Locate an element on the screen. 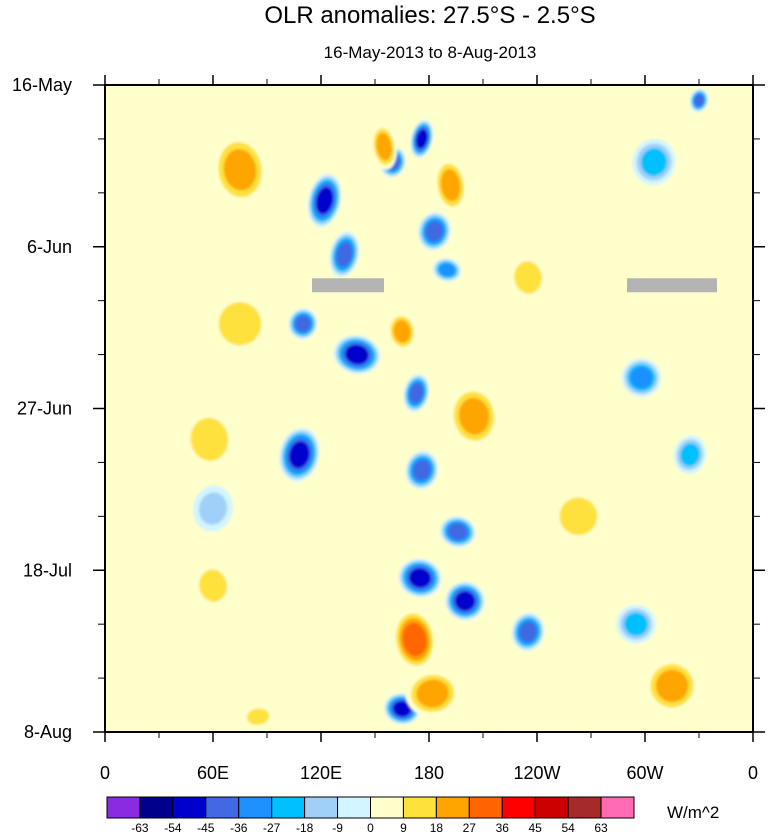 The image size is (772, 834). colorbar-label: -45 is located at coordinates (206, 827).